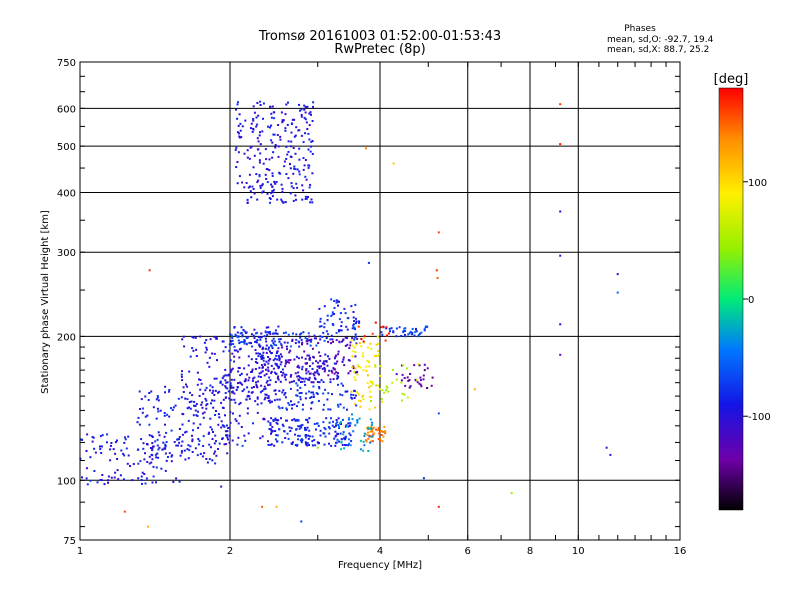  What do you see at coordinates (757, 183) in the screenshot?
I see `colorbar-tick-label: 100` at bounding box center [757, 183].